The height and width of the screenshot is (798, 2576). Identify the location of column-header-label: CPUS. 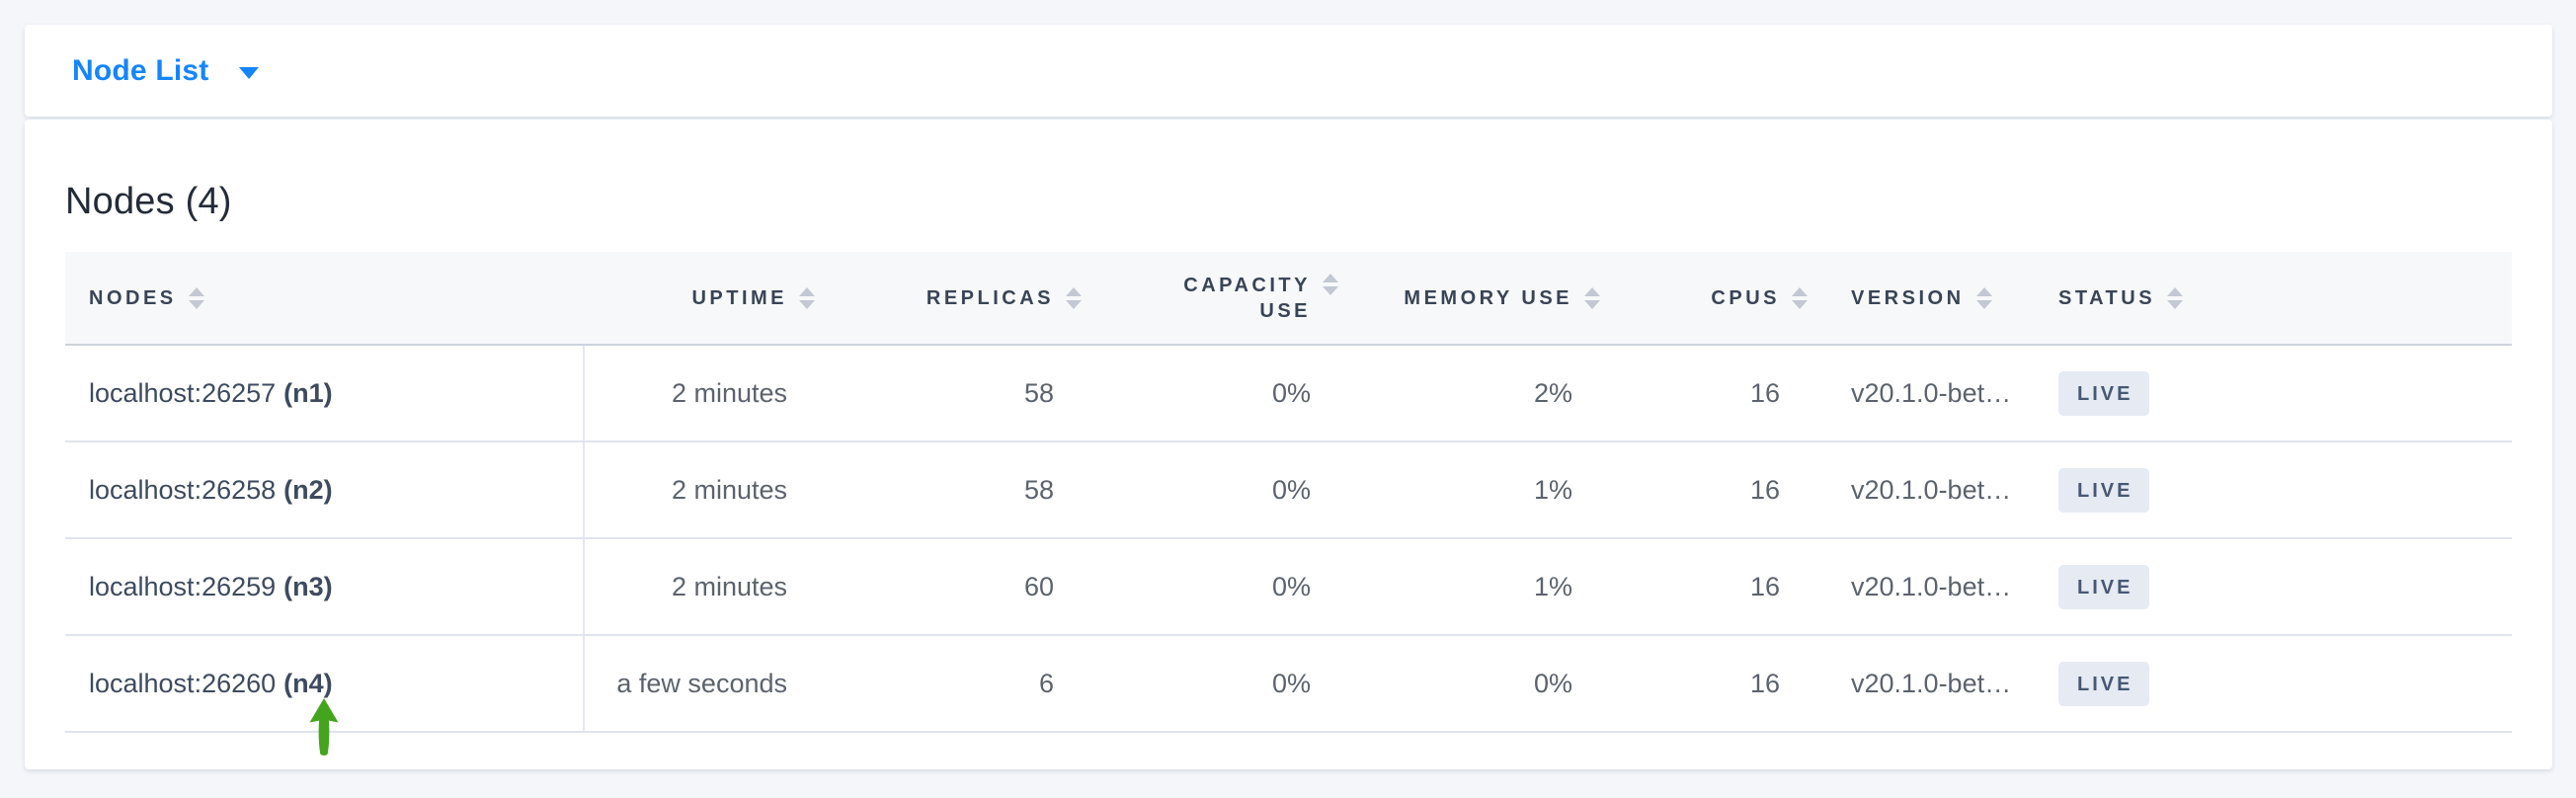
(1745, 297).